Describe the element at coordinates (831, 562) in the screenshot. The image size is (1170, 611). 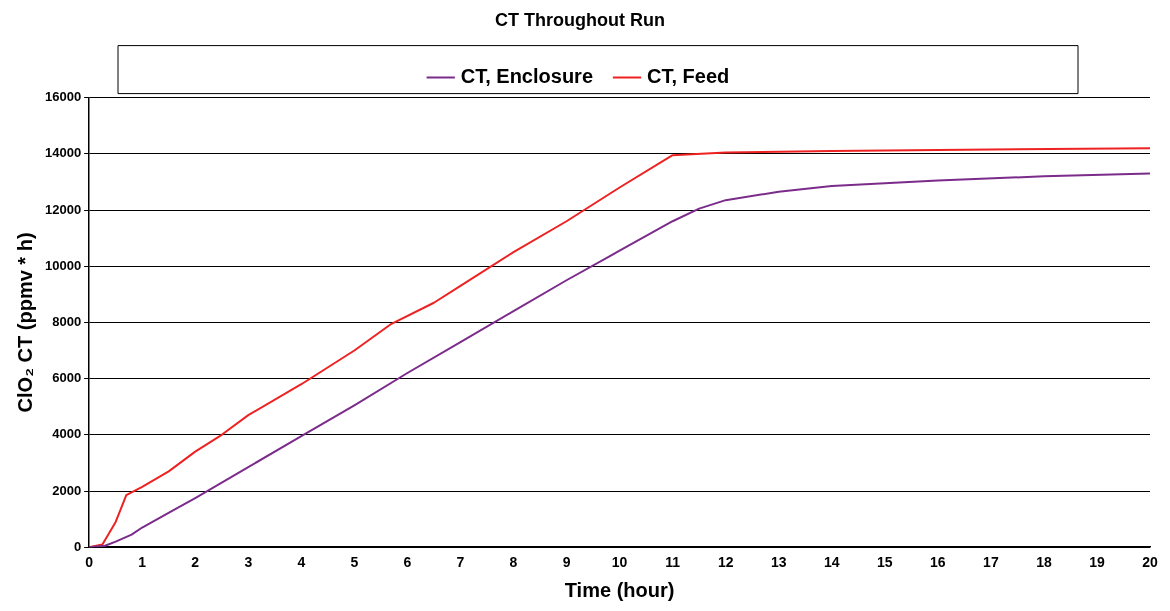
I see `x-tick-label: 14` at that location.